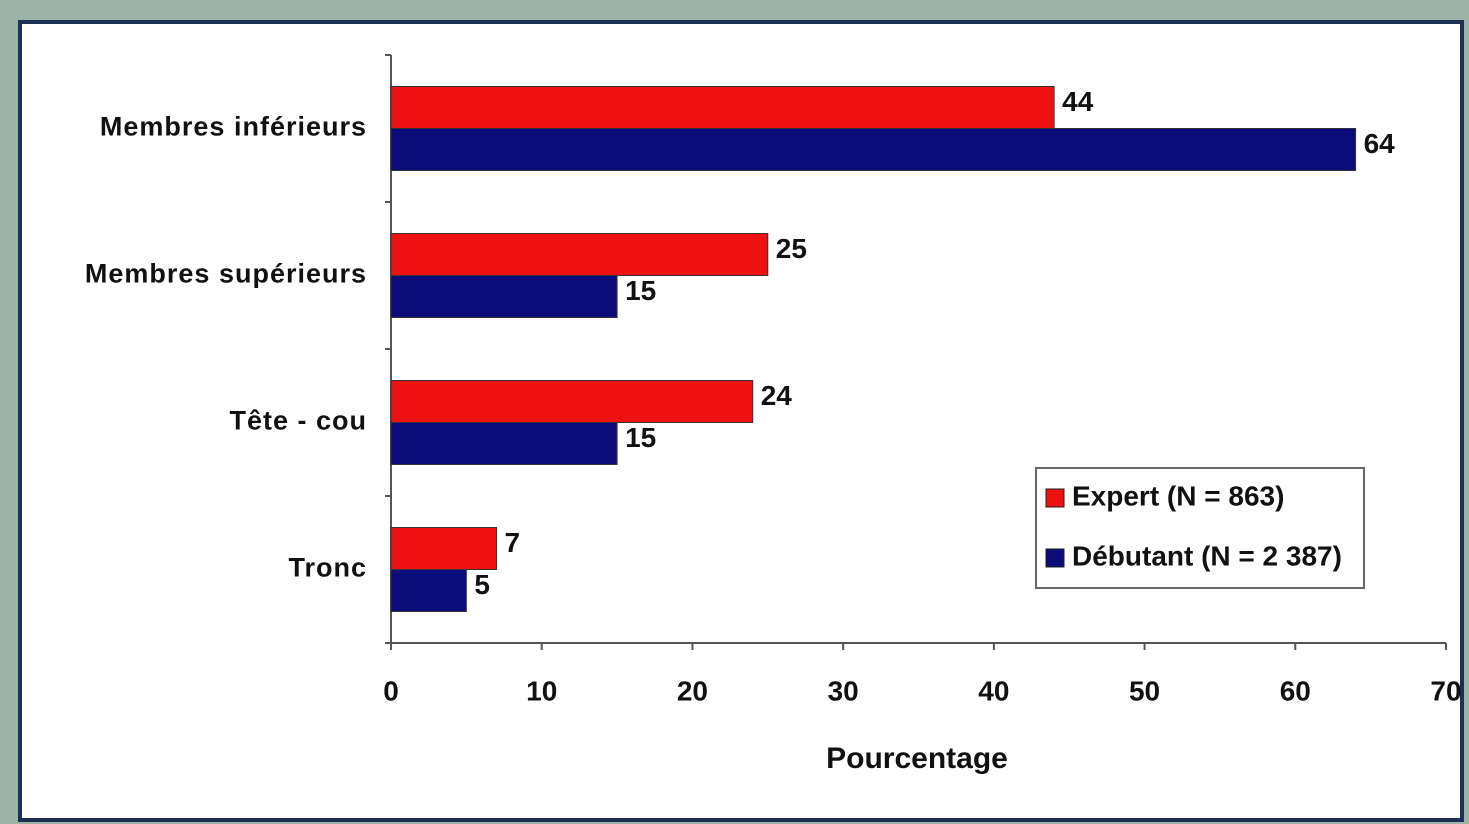 The image size is (1469, 824). What do you see at coordinates (917, 758) in the screenshot?
I see `x-axis-label: Pourcentage` at bounding box center [917, 758].